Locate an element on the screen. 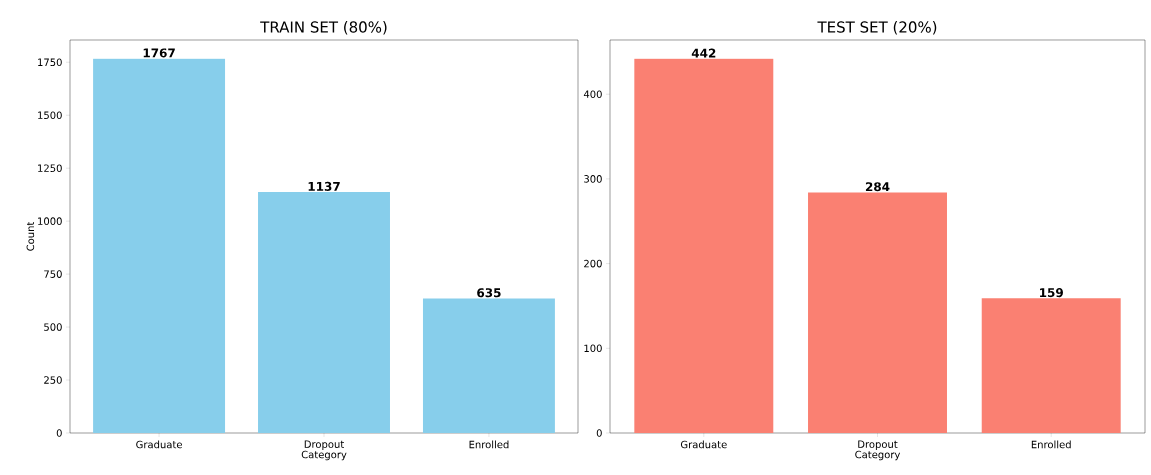 The height and width of the screenshot is (475, 1151). y-tick-label: 500 is located at coordinates (53, 327).